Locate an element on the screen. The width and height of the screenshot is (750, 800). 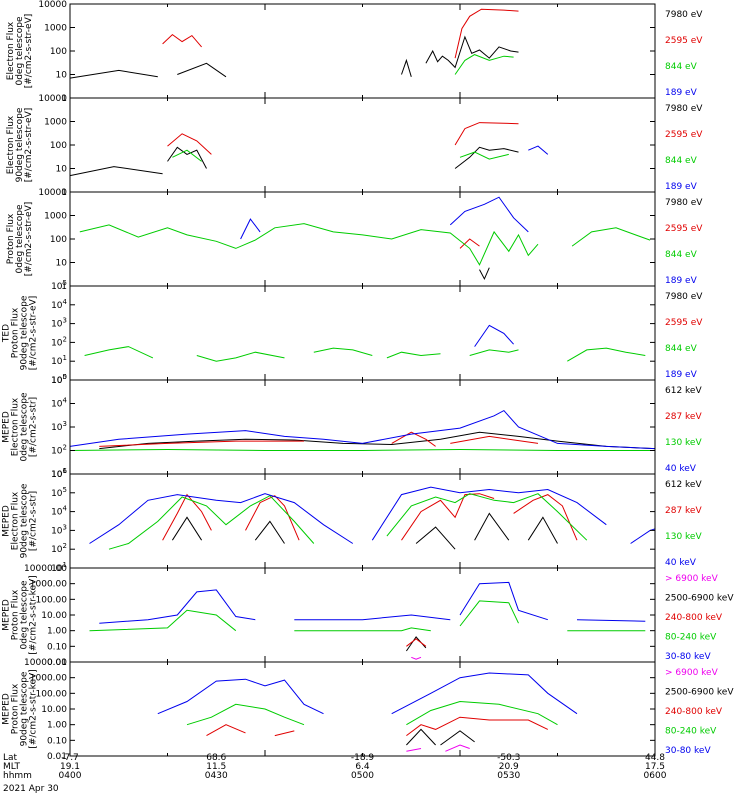
panel-6-legend-0: 612 keV is located at coordinates (683, 485).